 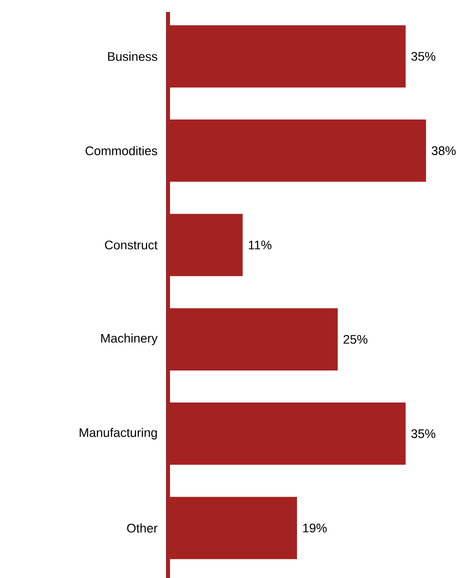 I want to click on data-label: 25%, so click(x=356, y=339).